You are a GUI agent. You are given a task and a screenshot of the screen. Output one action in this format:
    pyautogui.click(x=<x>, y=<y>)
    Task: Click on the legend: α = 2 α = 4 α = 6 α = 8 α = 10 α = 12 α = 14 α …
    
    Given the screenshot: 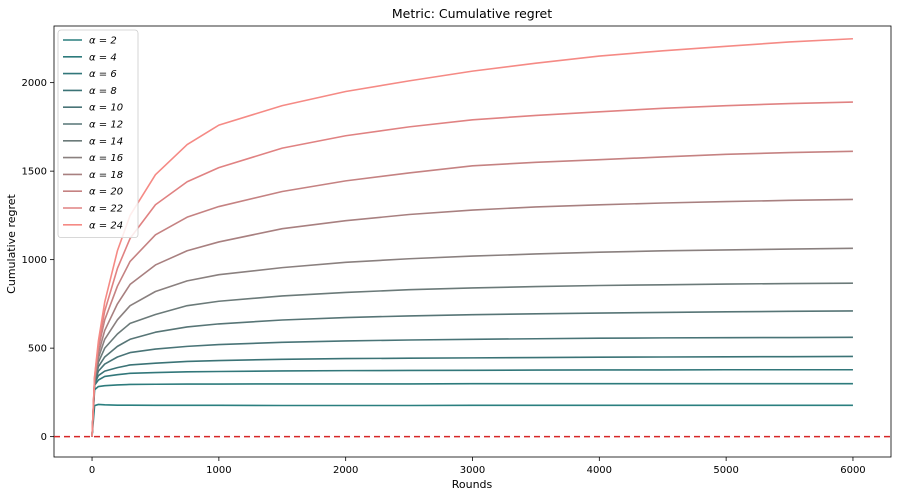 What is the action you would take?
    pyautogui.click(x=98, y=134)
    